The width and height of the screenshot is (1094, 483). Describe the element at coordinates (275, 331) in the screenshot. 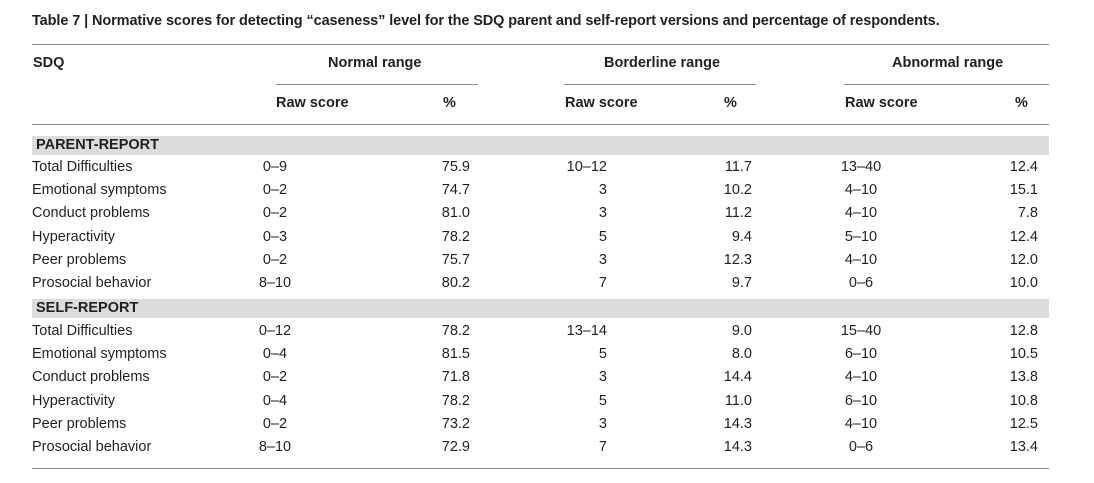

I see `normal-raw-score: 0–12` at that location.